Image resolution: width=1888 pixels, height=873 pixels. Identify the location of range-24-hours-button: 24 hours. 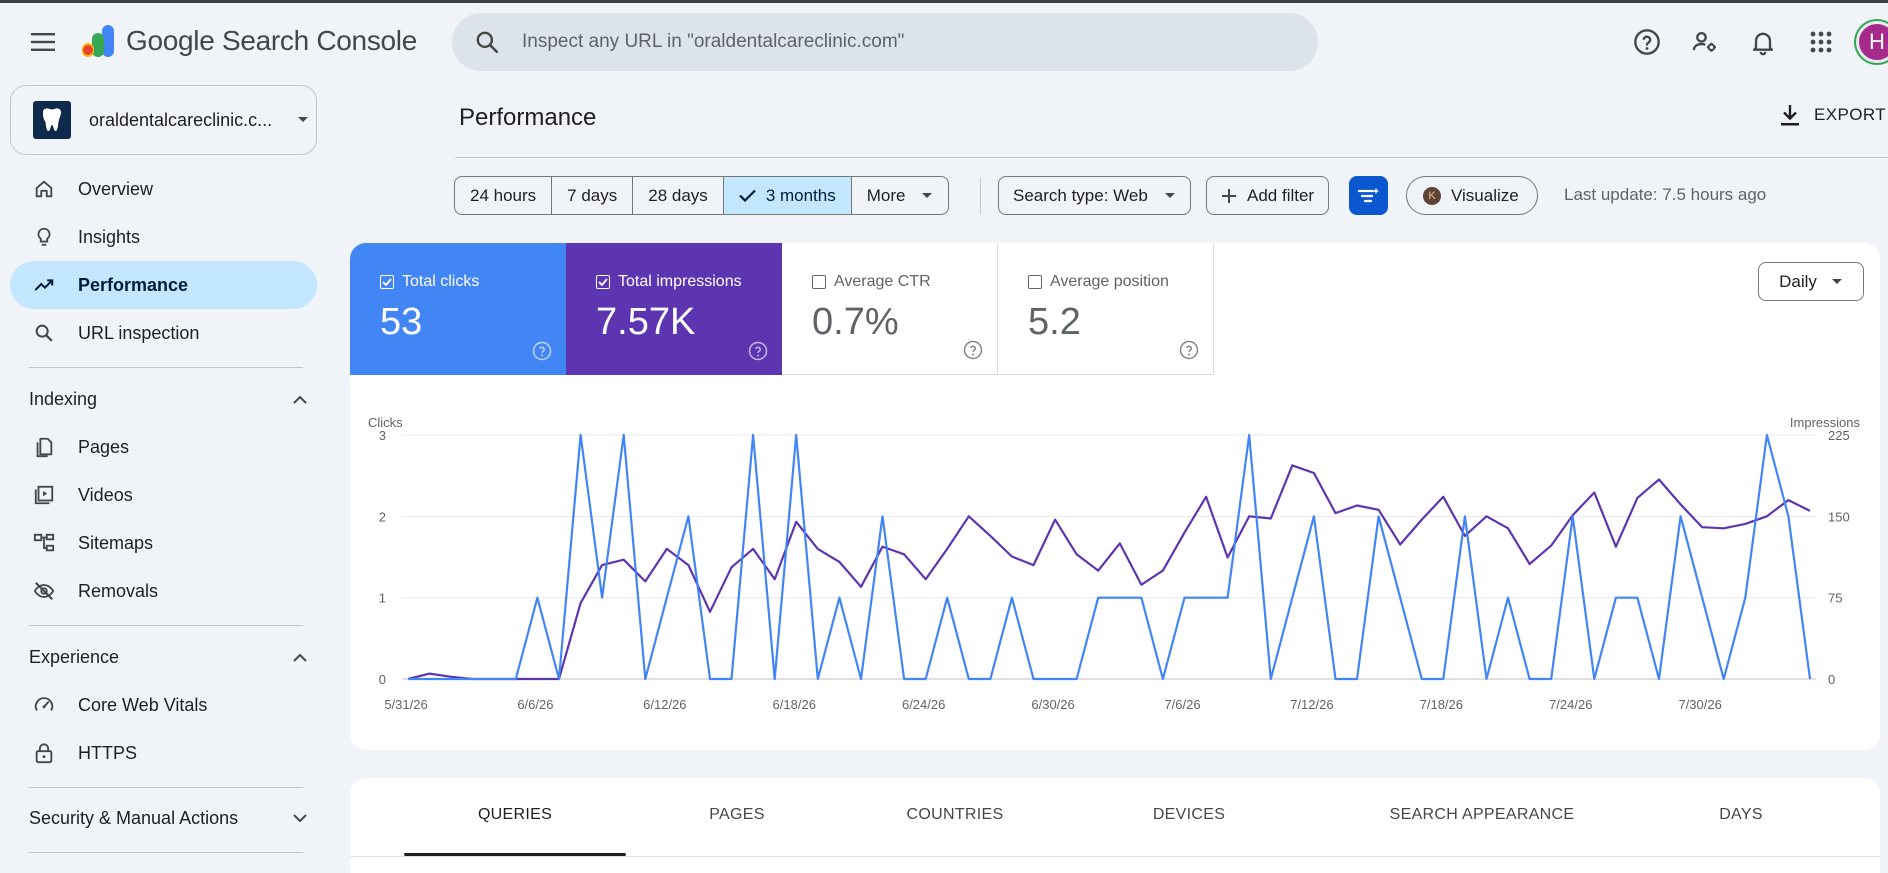
(504, 195).